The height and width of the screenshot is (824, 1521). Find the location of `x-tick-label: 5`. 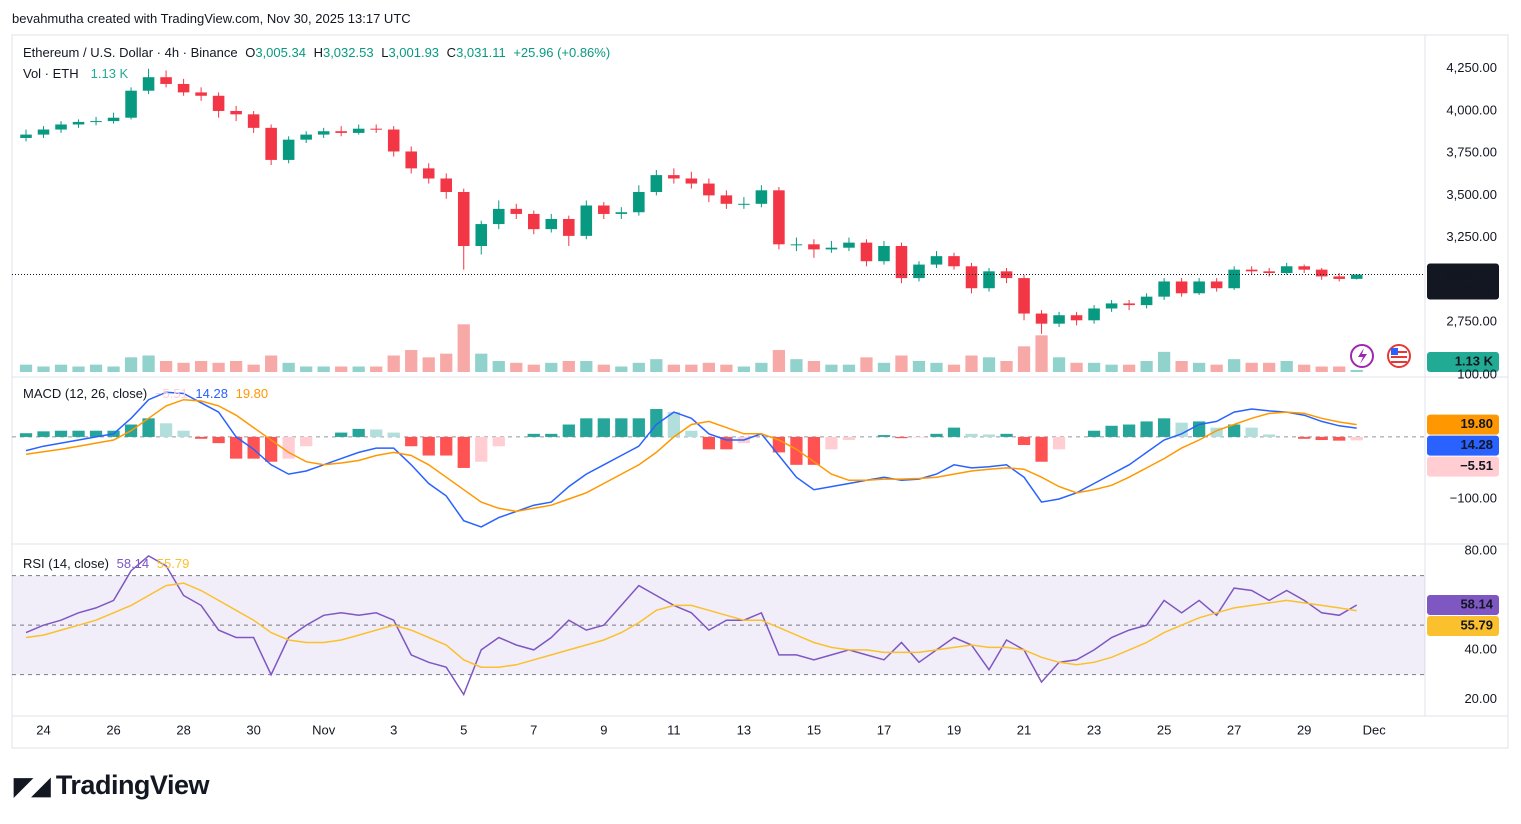

x-tick-label: 5 is located at coordinates (463, 729).